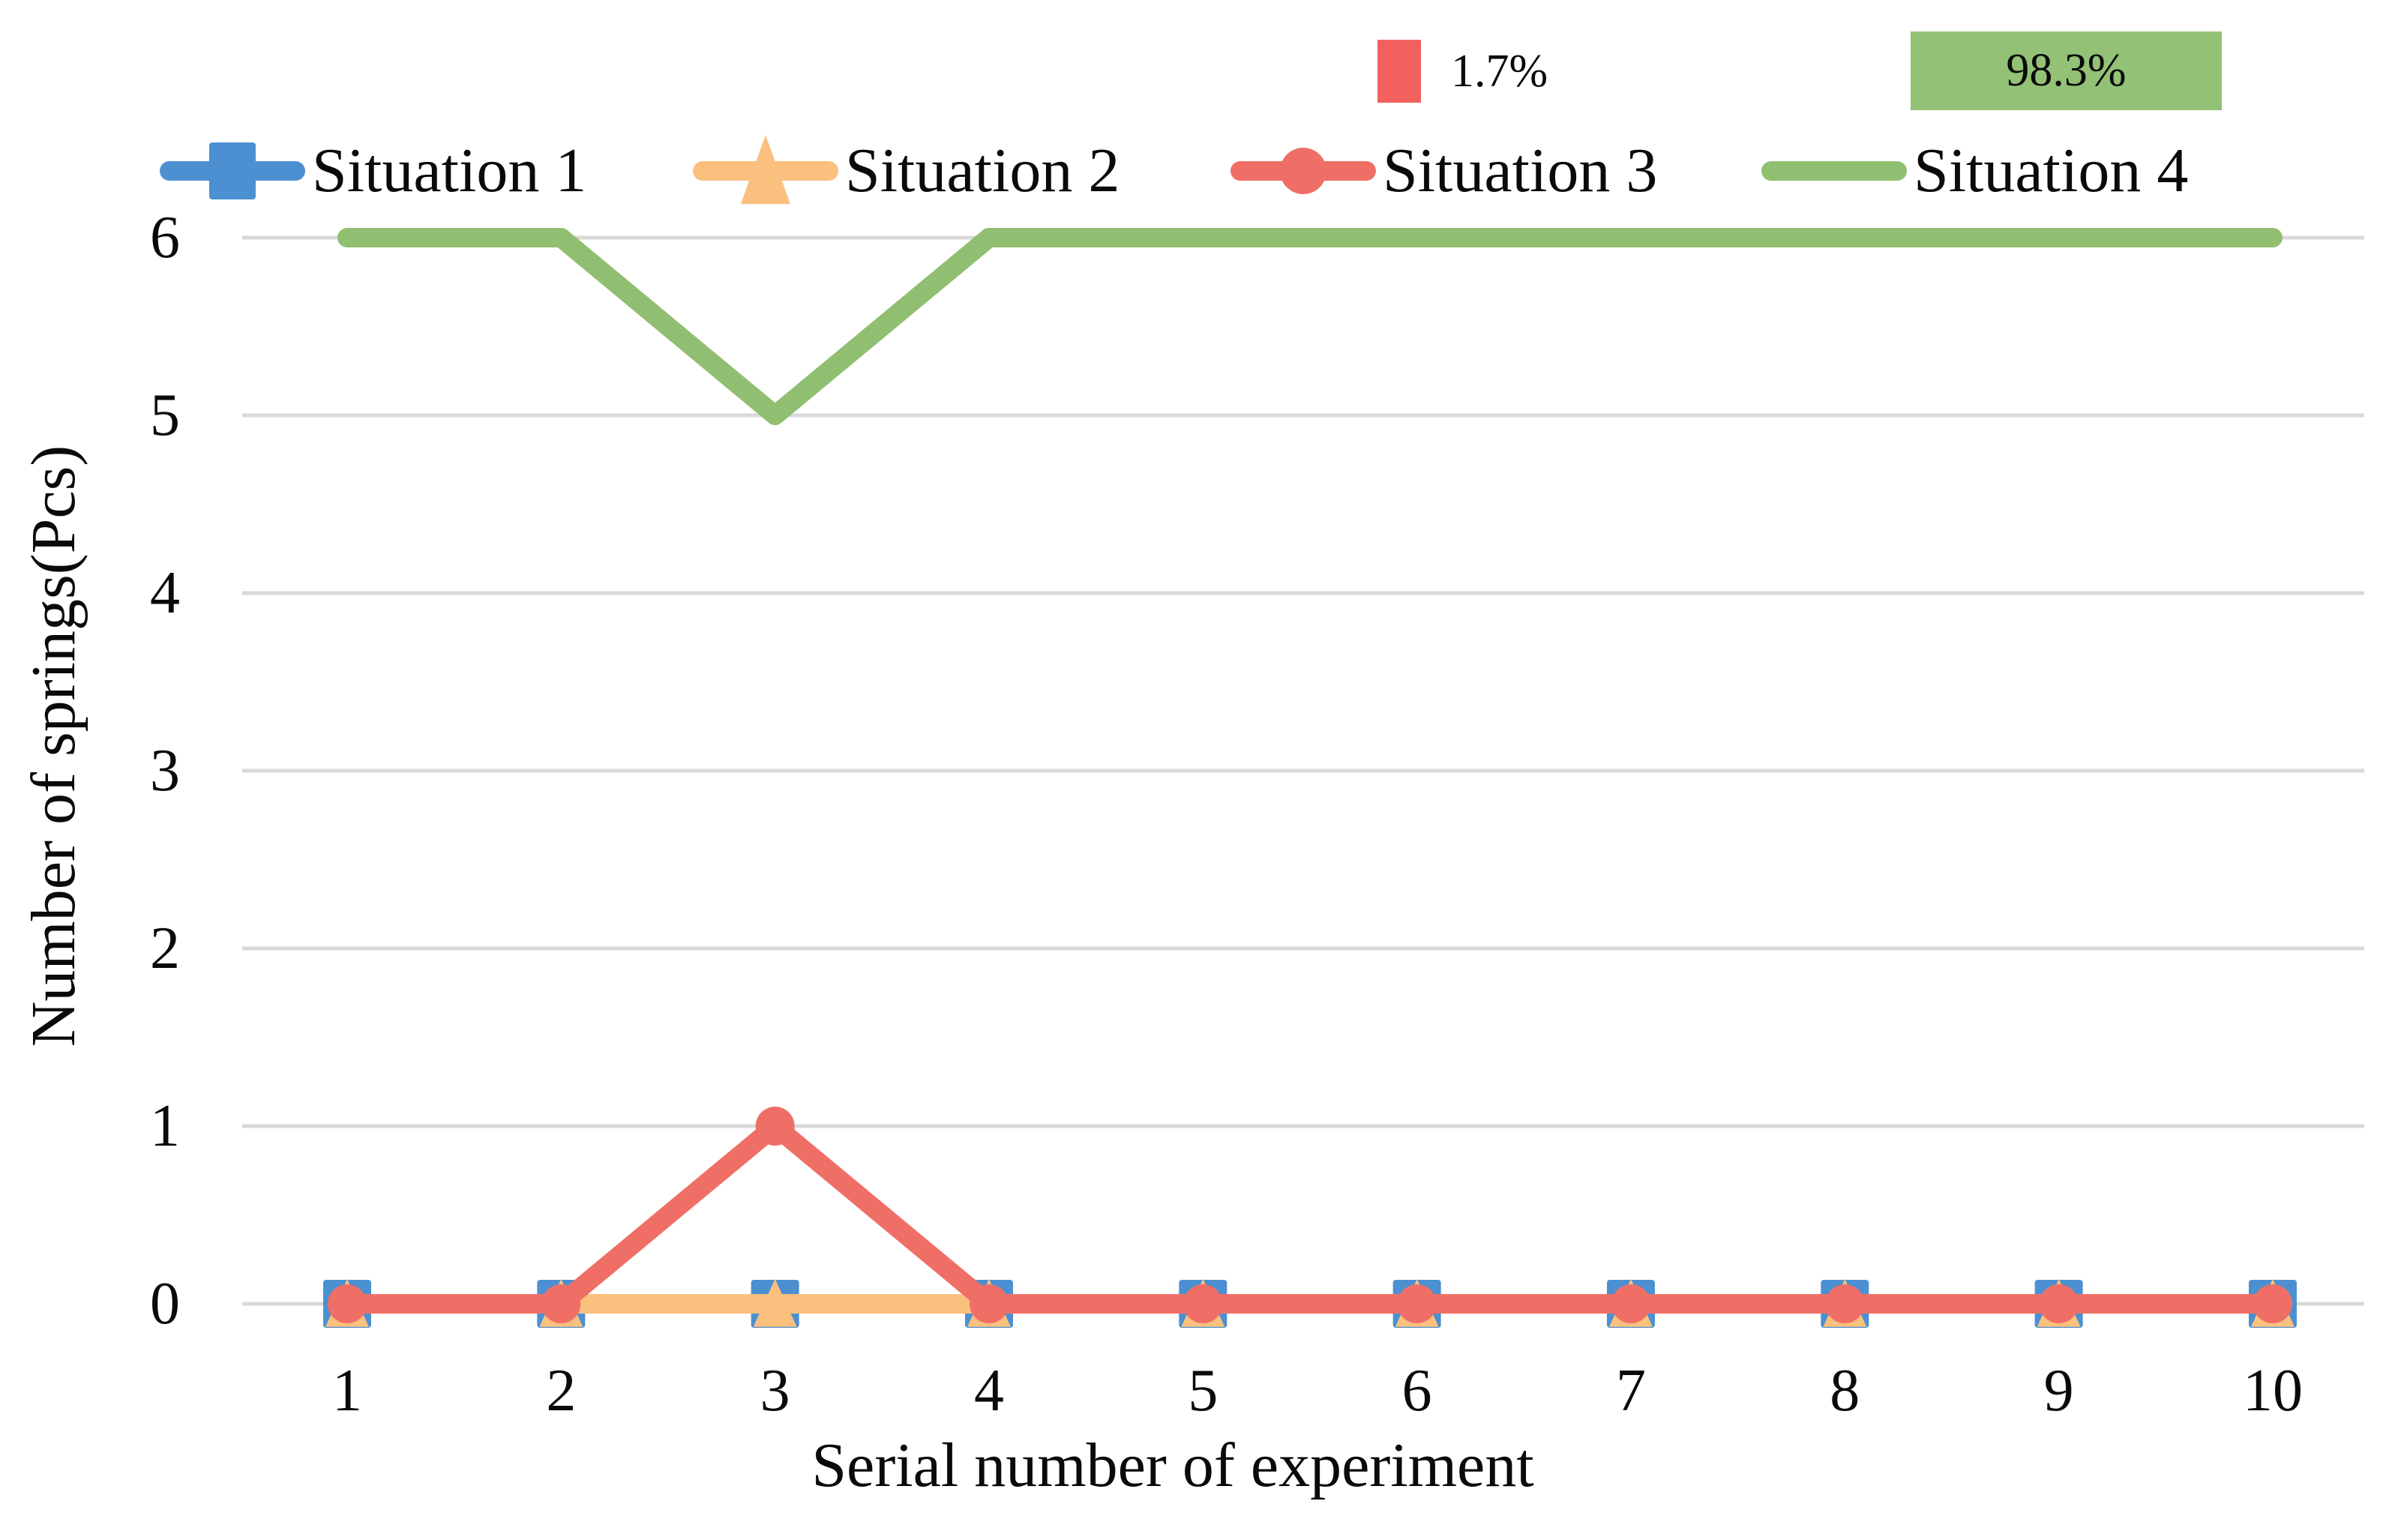 This screenshot has width=2389, height=1540. What do you see at coordinates (165, 948) in the screenshot?
I see `y-axis-tick: 2` at bounding box center [165, 948].